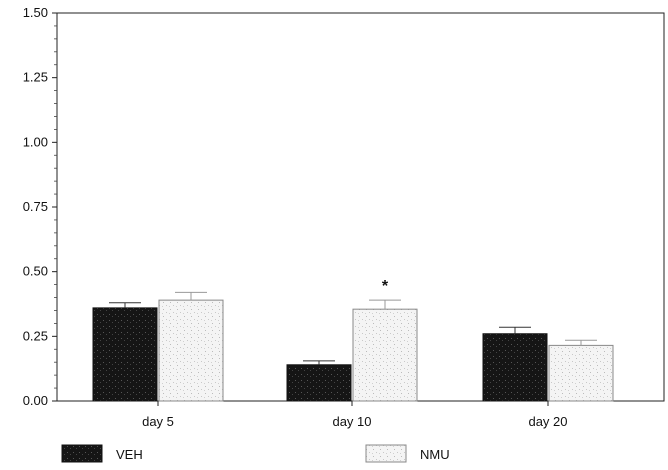  What do you see at coordinates (35, 77) in the screenshot?
I see `y-tick-label: 1.25` at bounding box center [35, 77].